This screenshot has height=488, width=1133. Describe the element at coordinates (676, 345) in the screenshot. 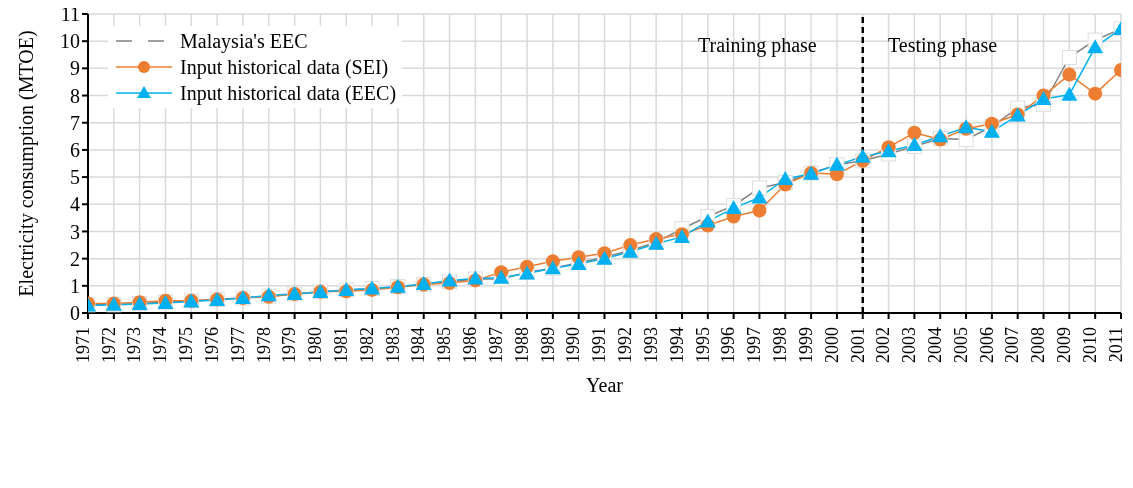

I see `x-tick-label: 1994` at that location.